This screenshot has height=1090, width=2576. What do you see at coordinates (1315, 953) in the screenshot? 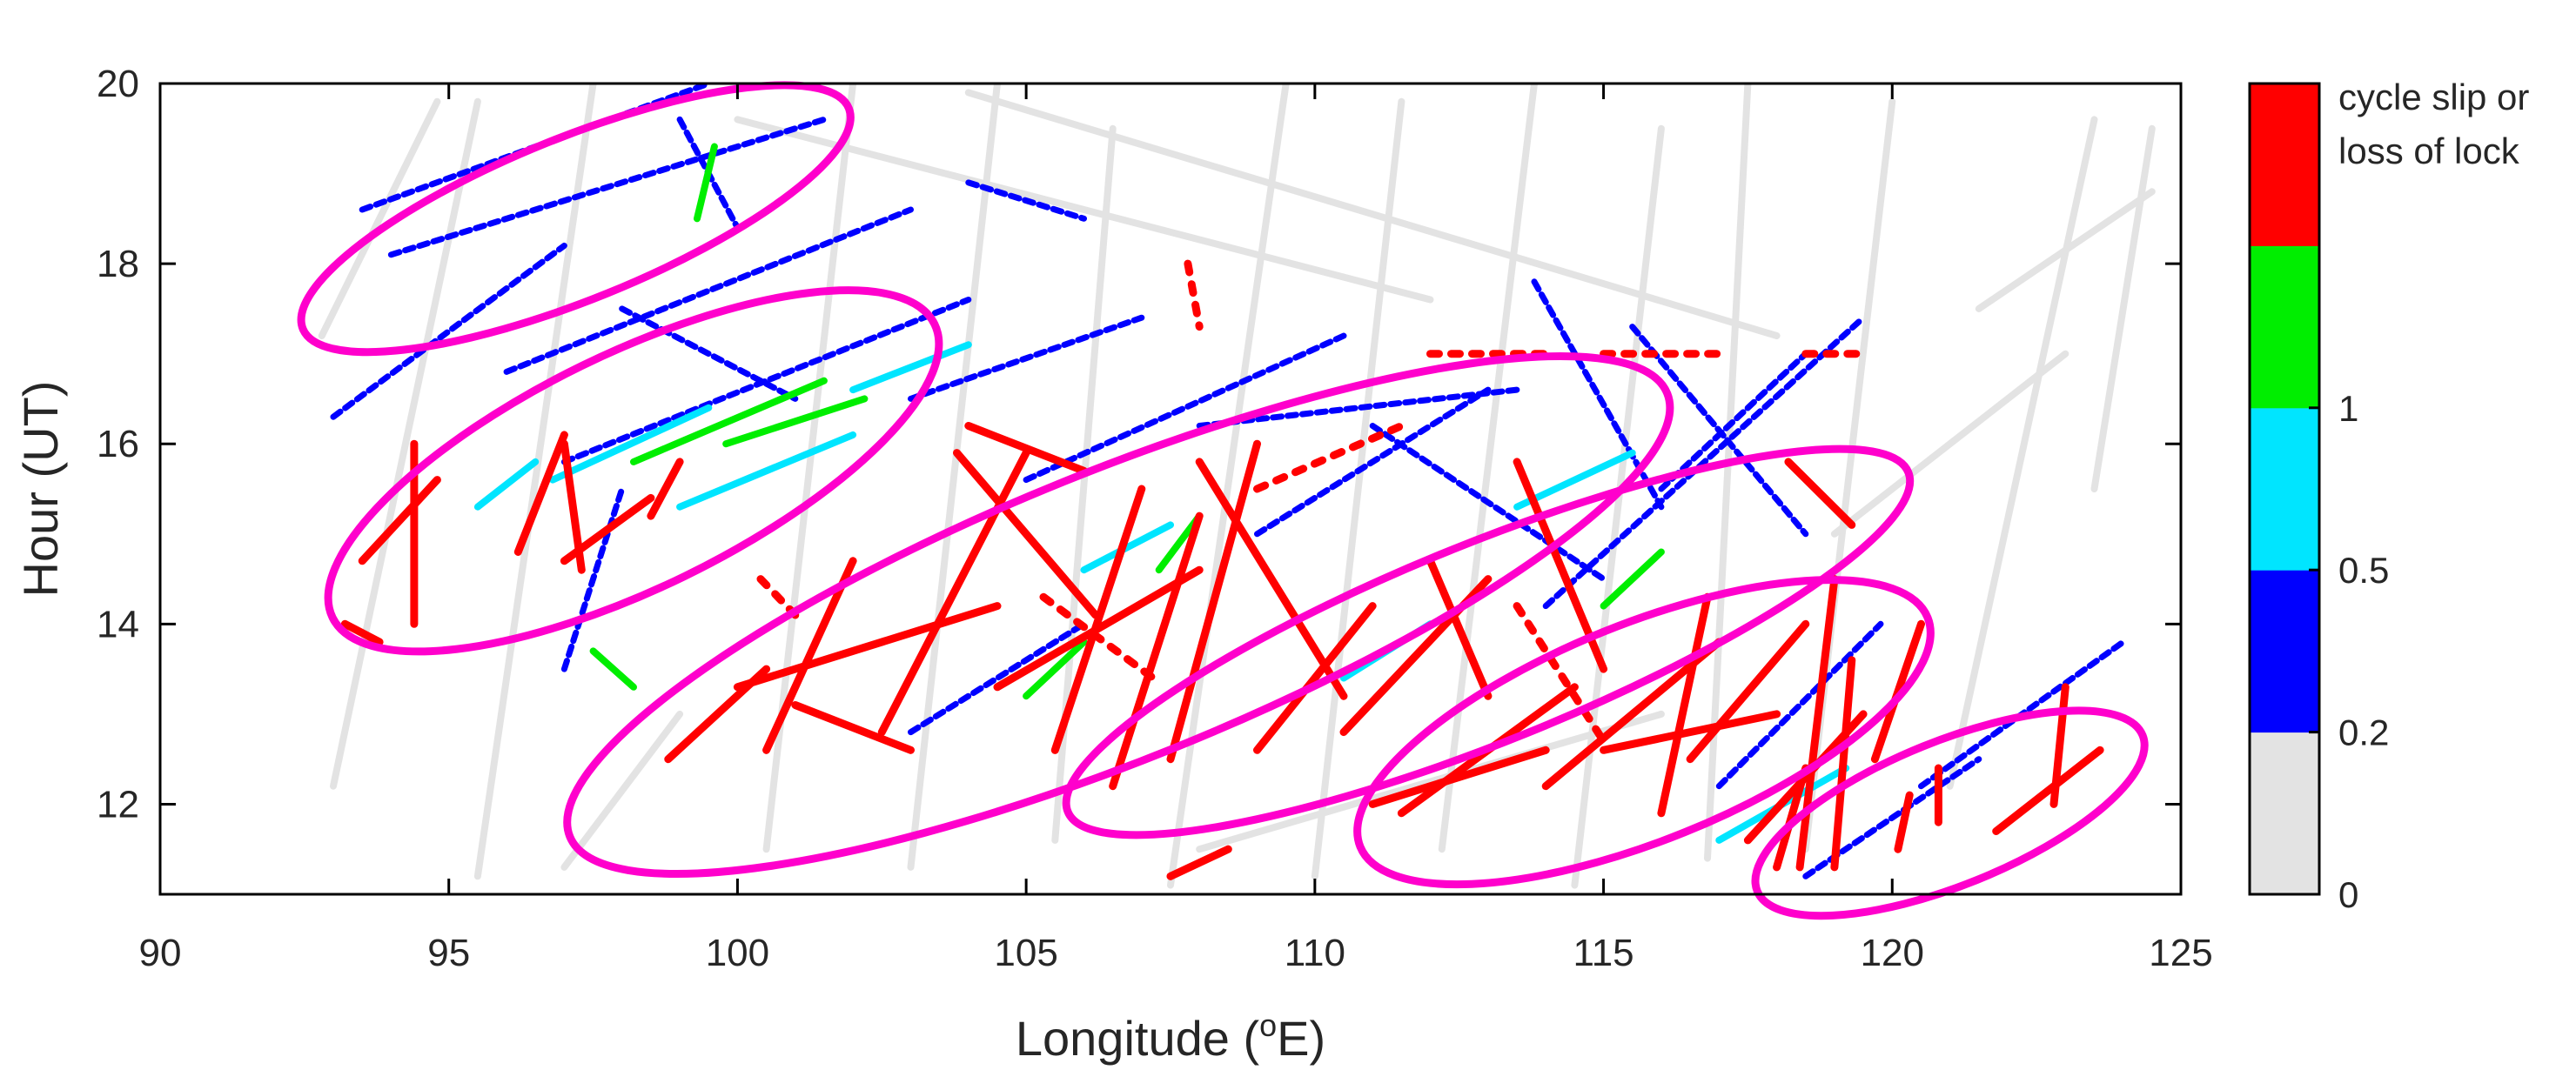
I see `x-tick-label-4: 110` at bounding box center [1315, 953].